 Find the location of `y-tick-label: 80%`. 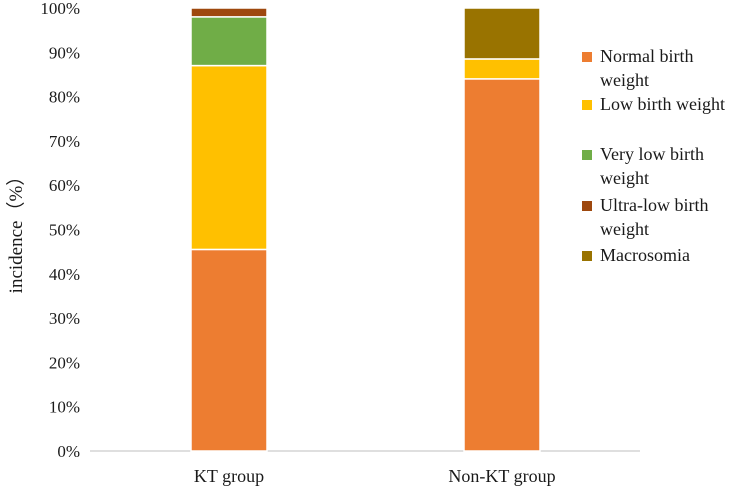

y-tick-label: 80% is located at coordinates (64, 97).